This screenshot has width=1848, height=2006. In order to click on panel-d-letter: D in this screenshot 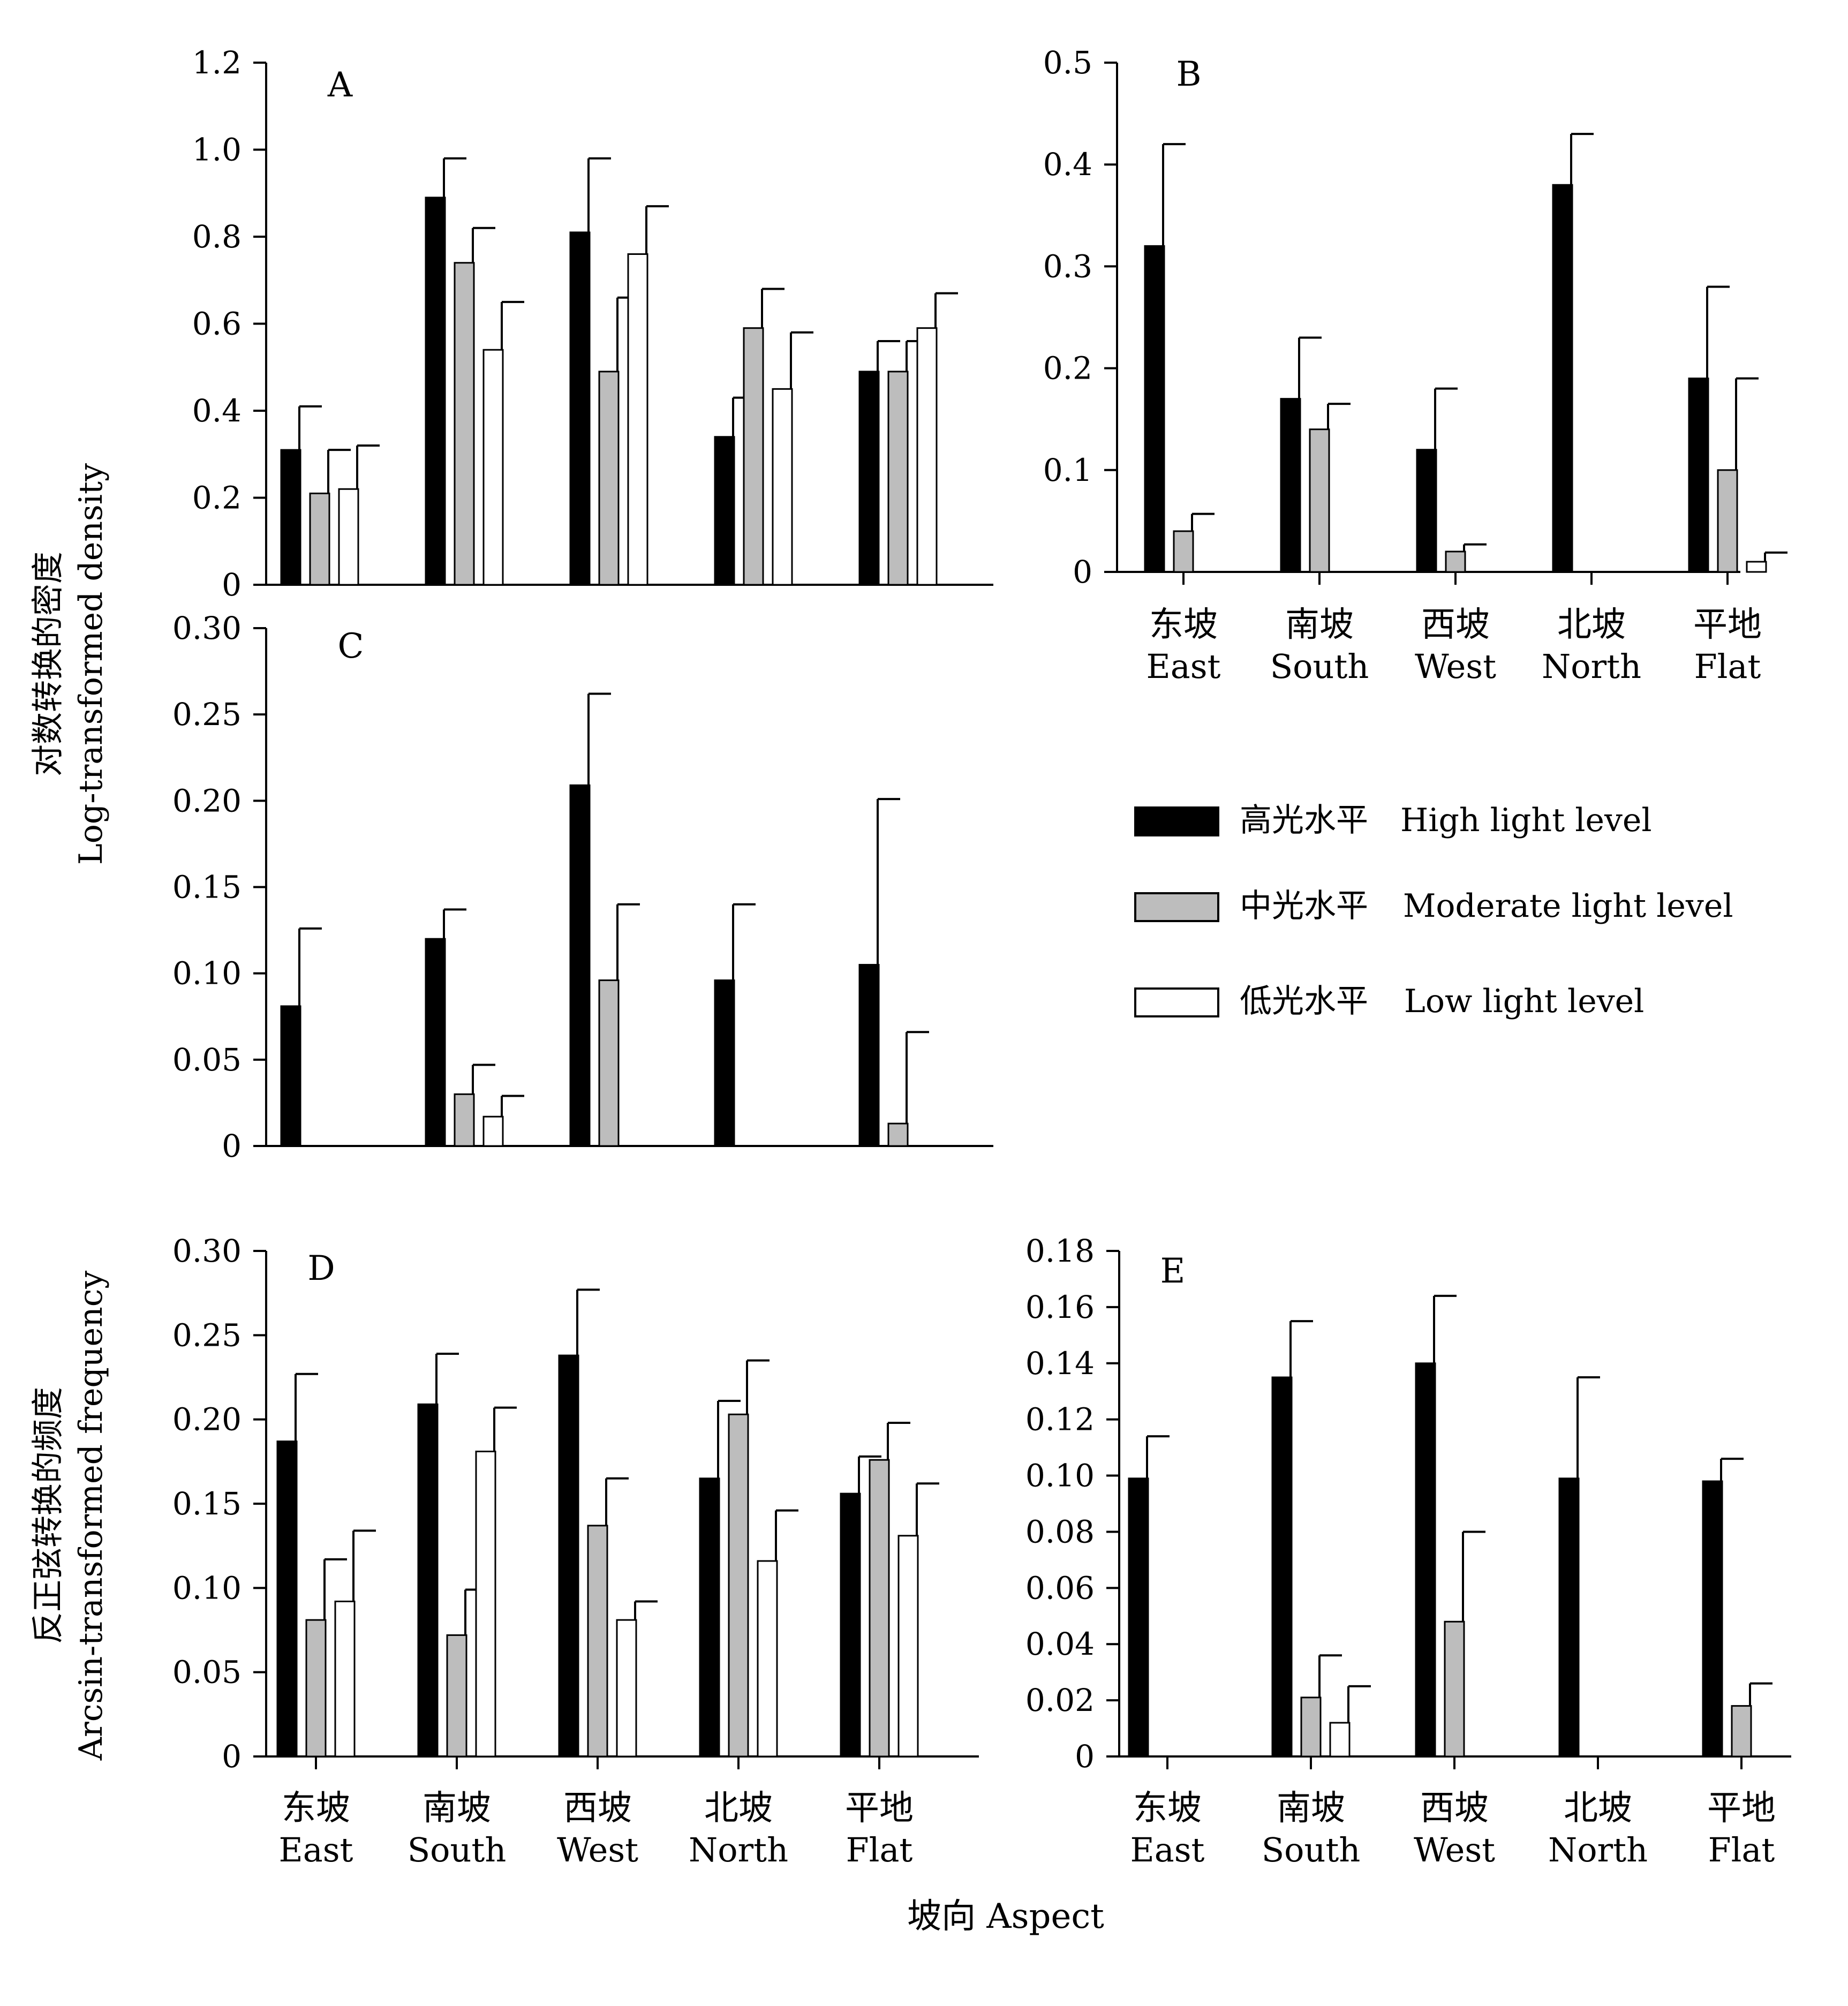, I will do `click(321, 1268)`.